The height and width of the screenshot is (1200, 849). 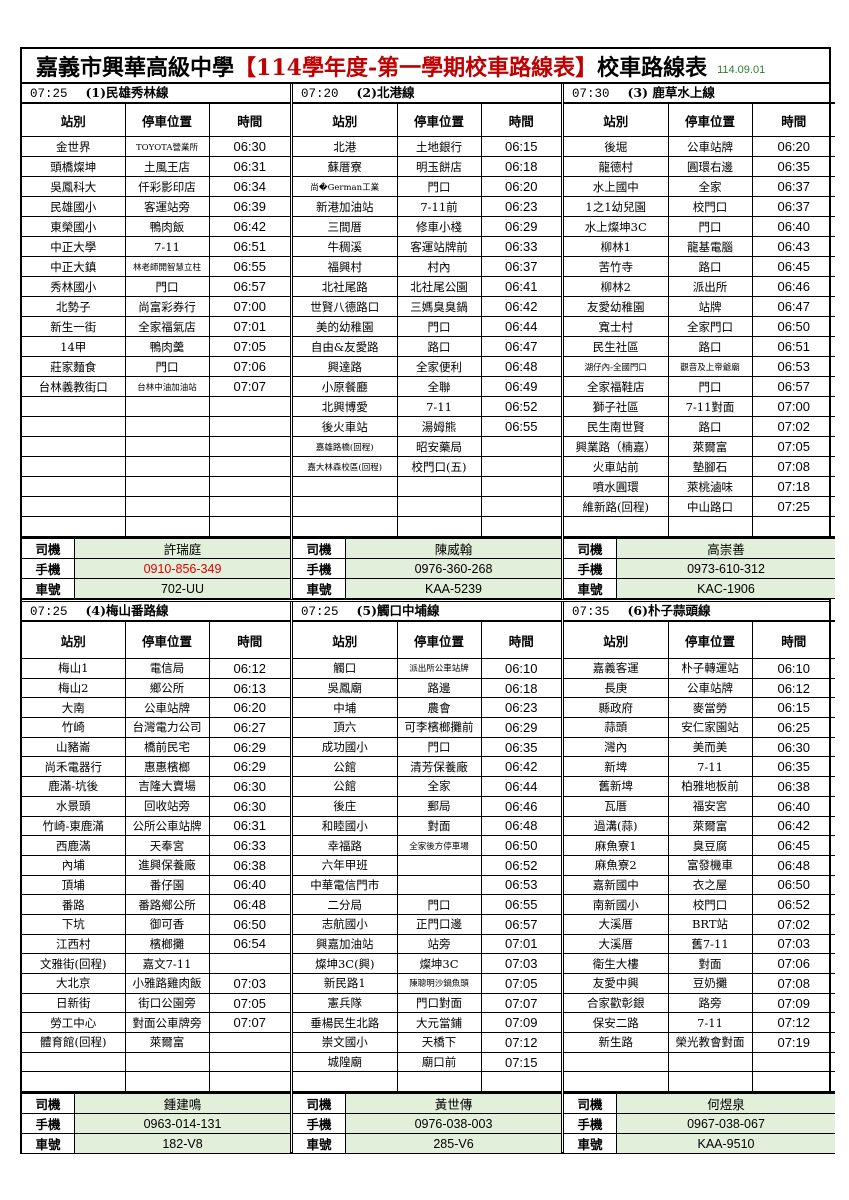 What do you see at coordinates (793, 1003) in the screenshot?
I see `time-cell: 07:09` at bounding box center [793, 1003].